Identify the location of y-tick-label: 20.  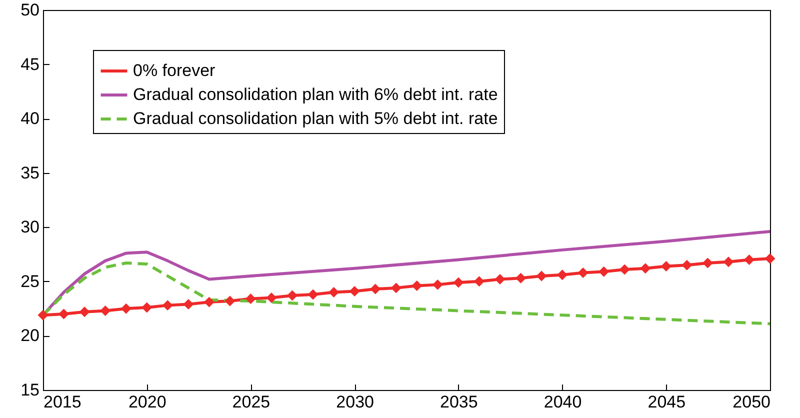
(30, 336).